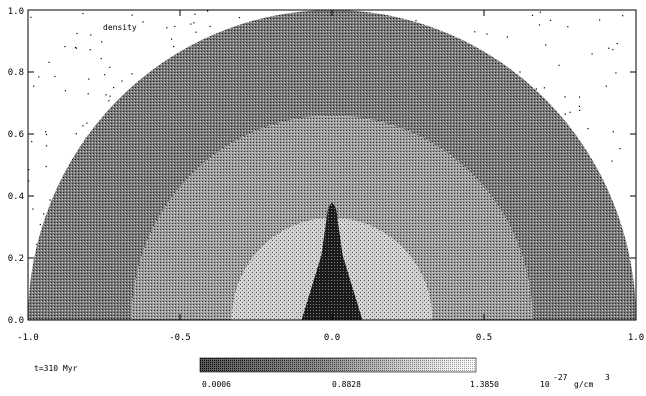  Describe the element at coordinates (16, 197) in the screenshot. I see `y-tick-label-2: 0.4` at that location.